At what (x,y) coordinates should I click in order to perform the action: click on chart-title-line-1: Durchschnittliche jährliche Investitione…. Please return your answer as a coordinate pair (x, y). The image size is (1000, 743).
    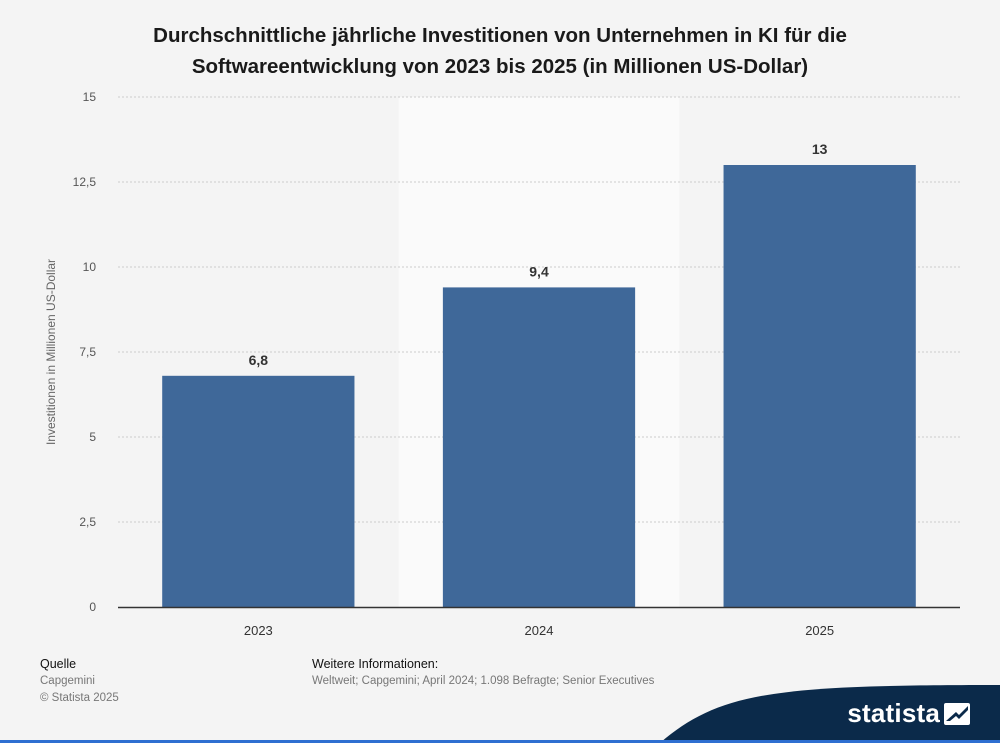
    Looking at the image, I should click on (500, 35).